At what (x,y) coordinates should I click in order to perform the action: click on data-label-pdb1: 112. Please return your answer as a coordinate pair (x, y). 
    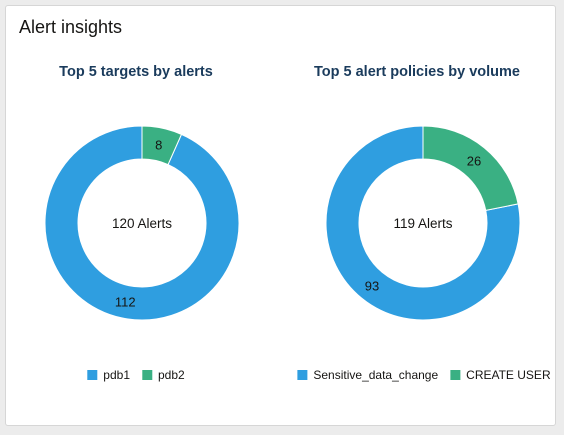
    Looking at the image, I should click on (125, 302).